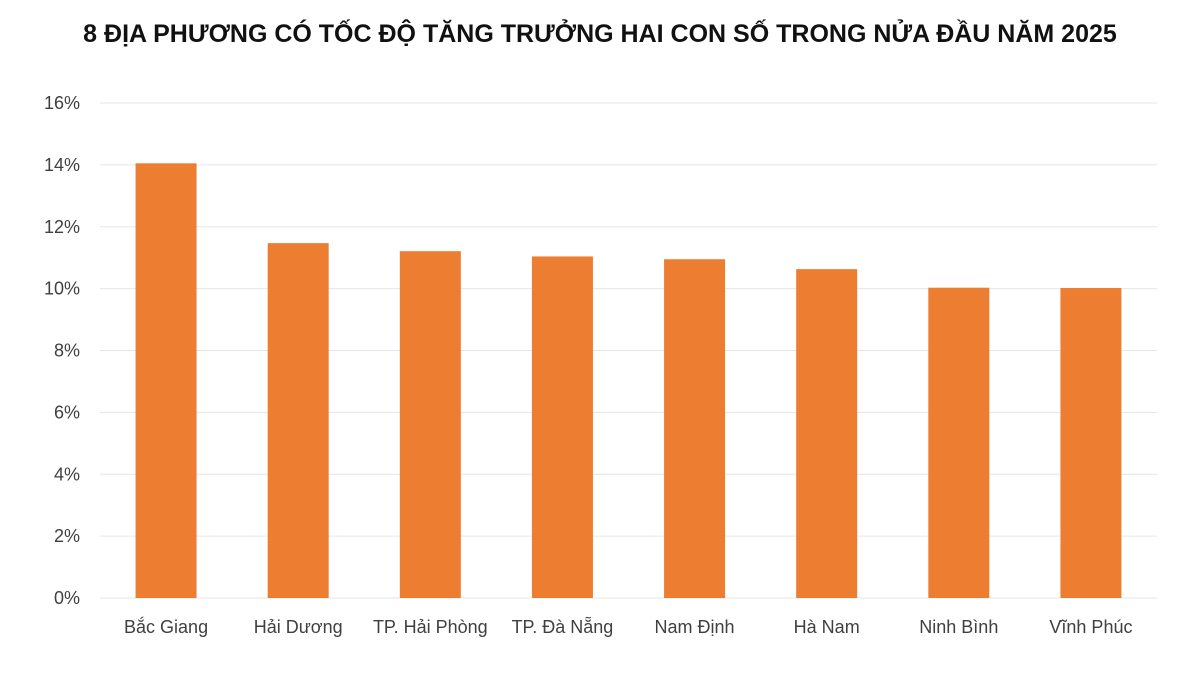  I want to click on y-tick-label: 2%, so click(67, 536).